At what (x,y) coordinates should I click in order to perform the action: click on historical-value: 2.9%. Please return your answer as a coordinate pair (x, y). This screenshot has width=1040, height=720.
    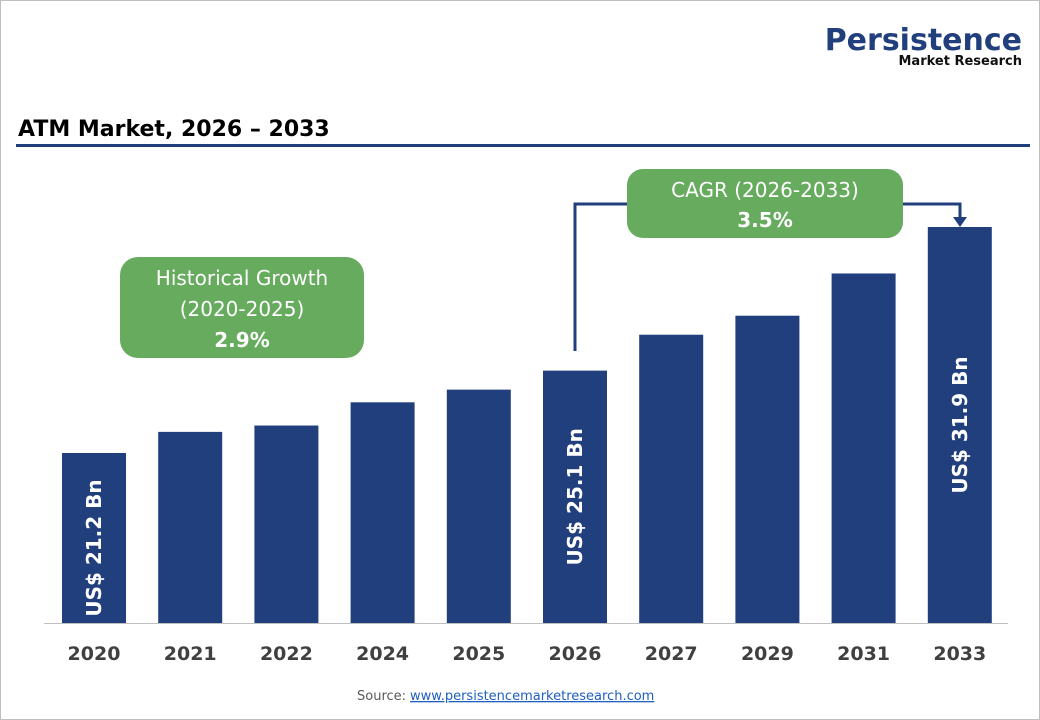
    Looking at the image, I should click on (241, 340).